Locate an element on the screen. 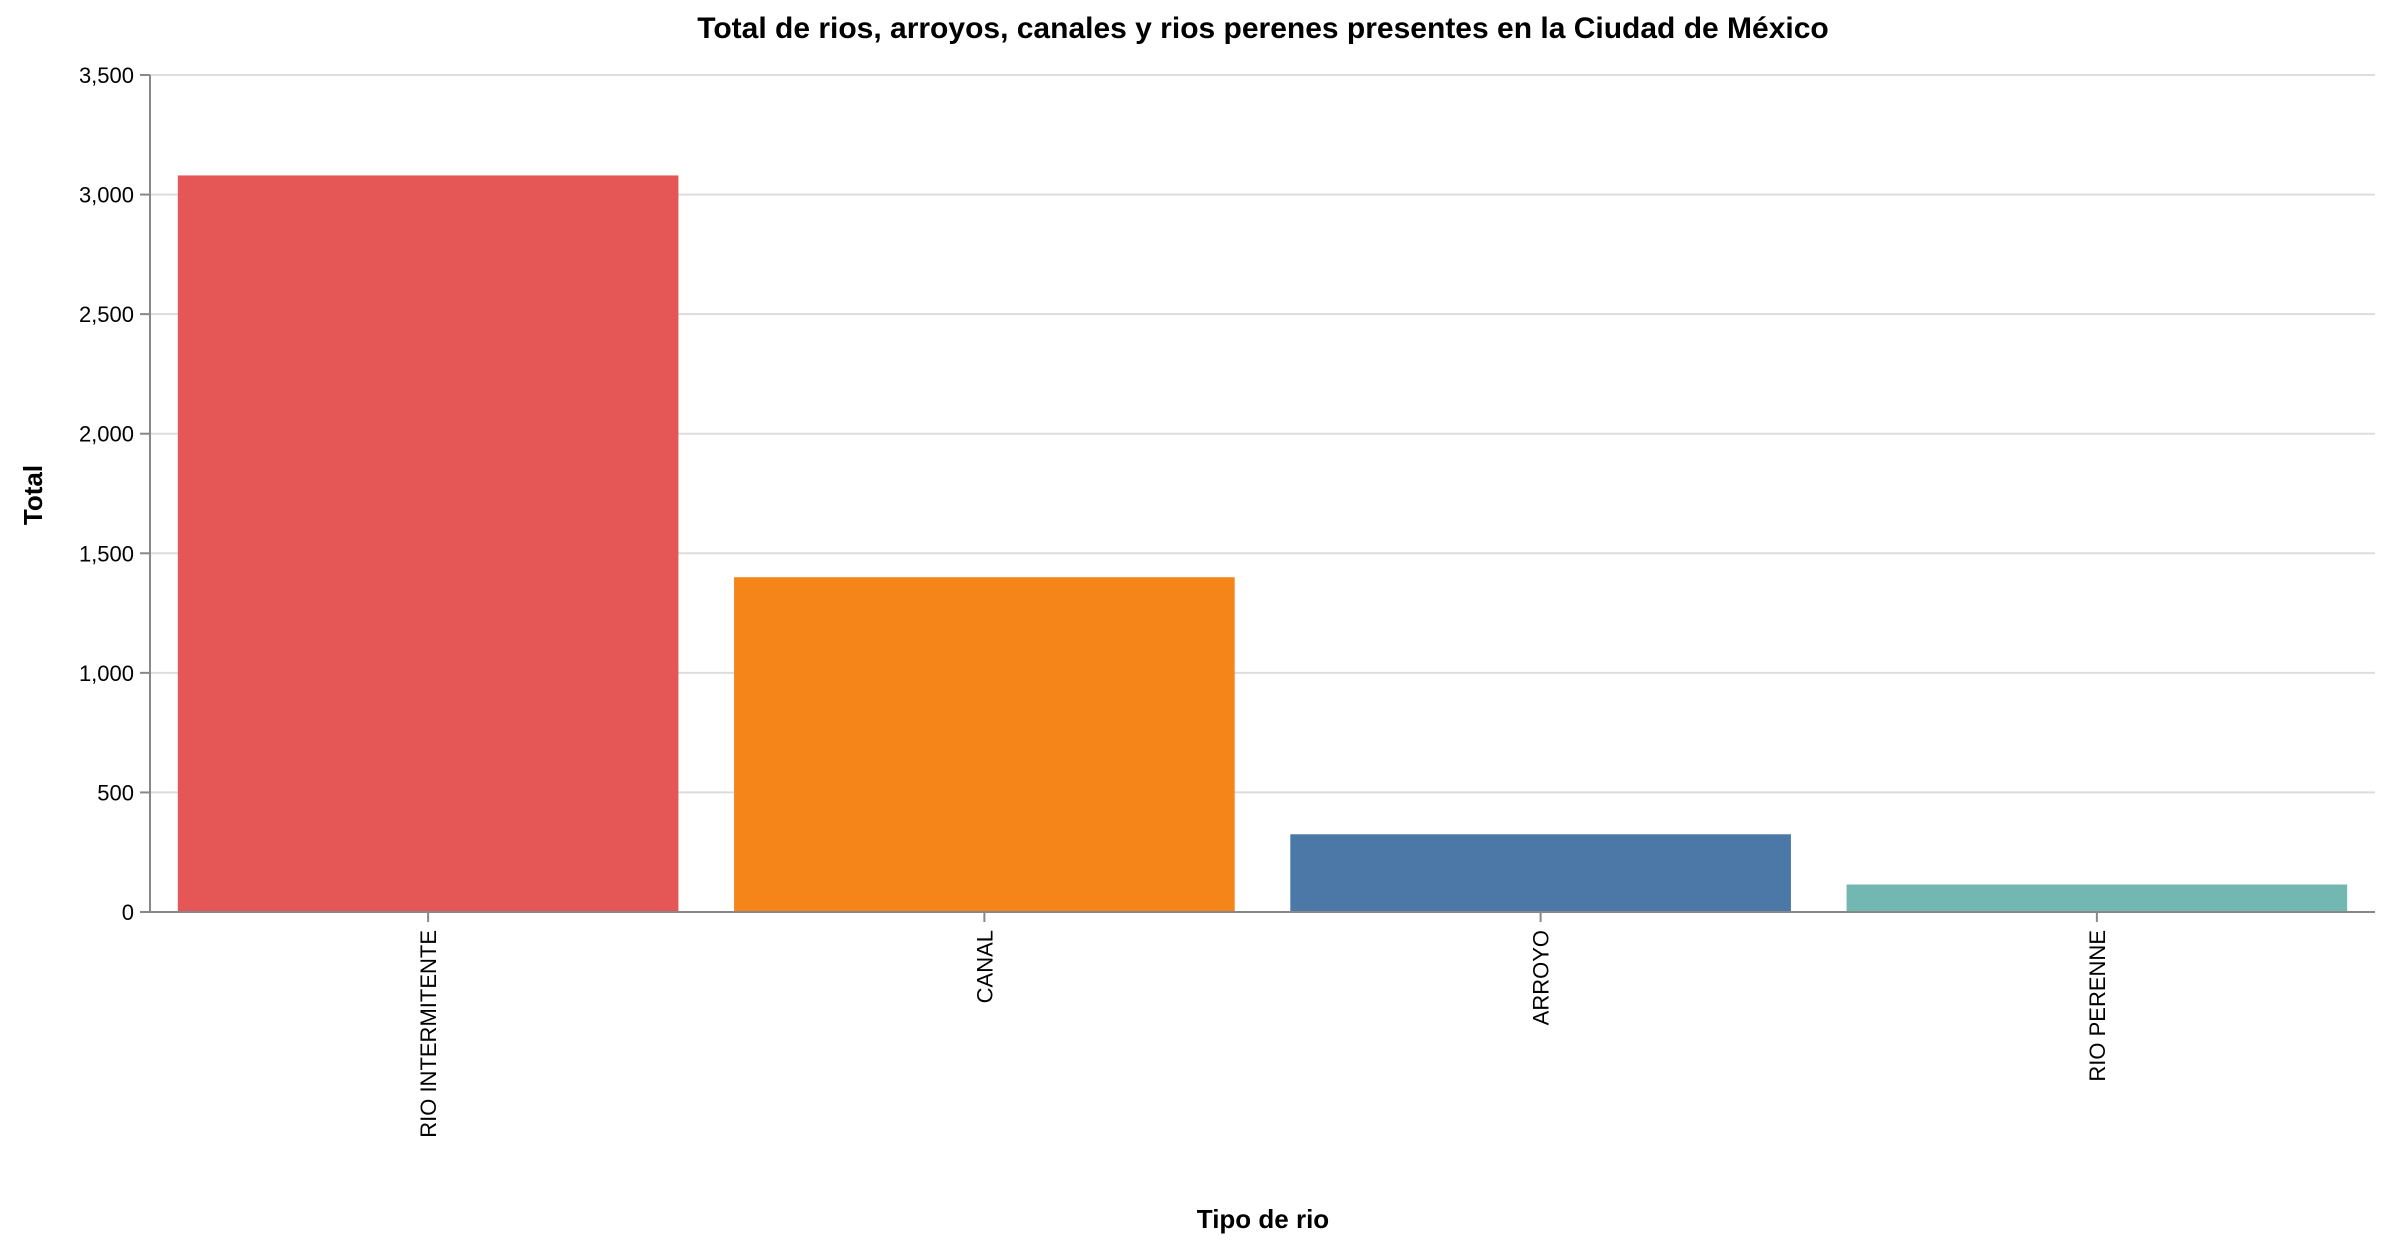 The image size is (2383, 1252). y-tick-label: 3,500 is located at coordinates (106, 75).